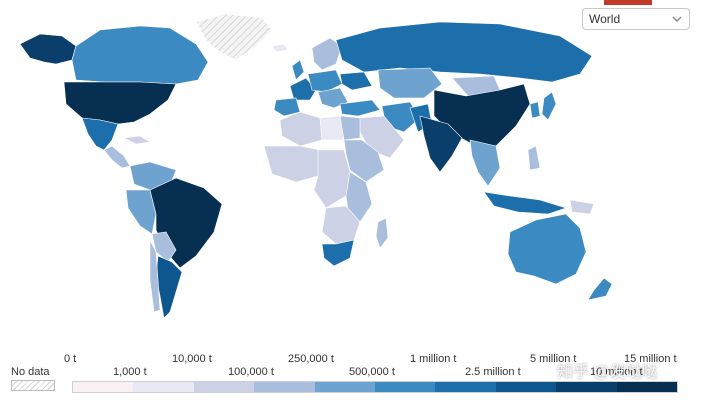 The height and width of the screenshot is (400, 711). What do you see at coordinates (70, 359) in the screenshot?
I see `legend-label-top-0: 0 t` at bounding box center [70, 359].